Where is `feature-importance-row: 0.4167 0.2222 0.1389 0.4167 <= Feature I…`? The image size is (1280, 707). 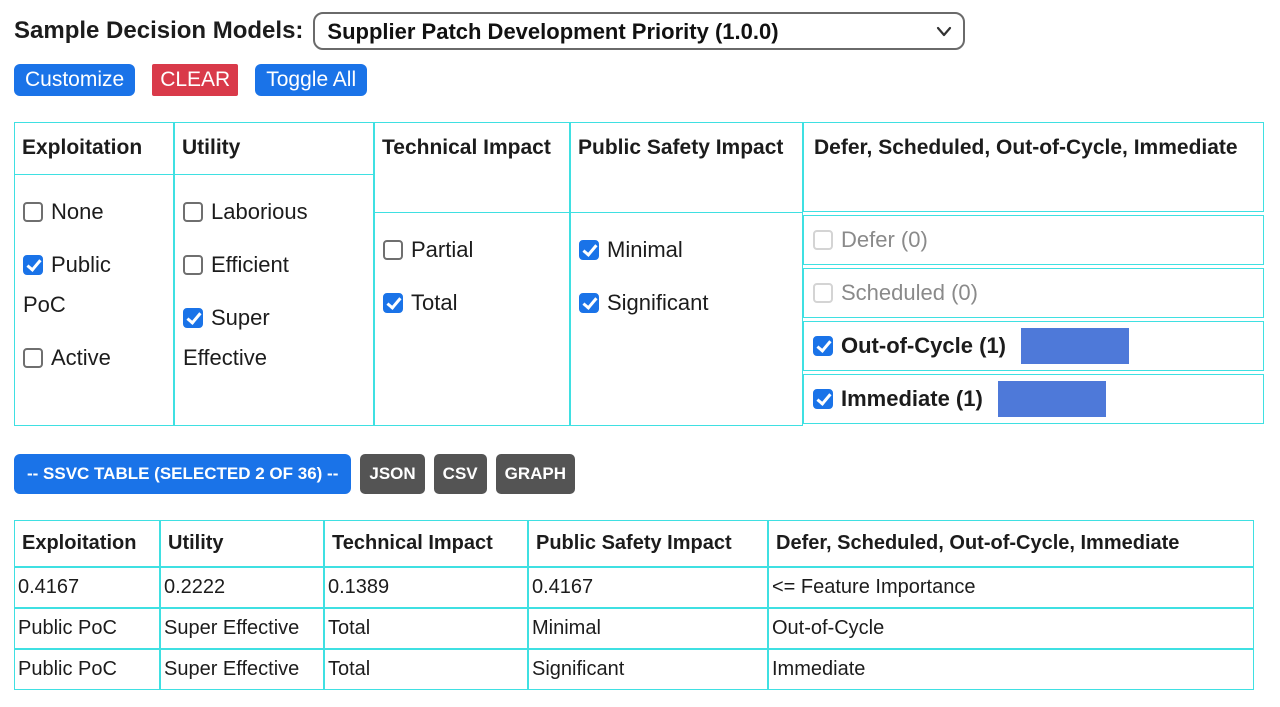
feature-importance-row: 0.4167 0.2222 0.1389 0.4167 <= Feature I… is located at coordinates (634, 587).